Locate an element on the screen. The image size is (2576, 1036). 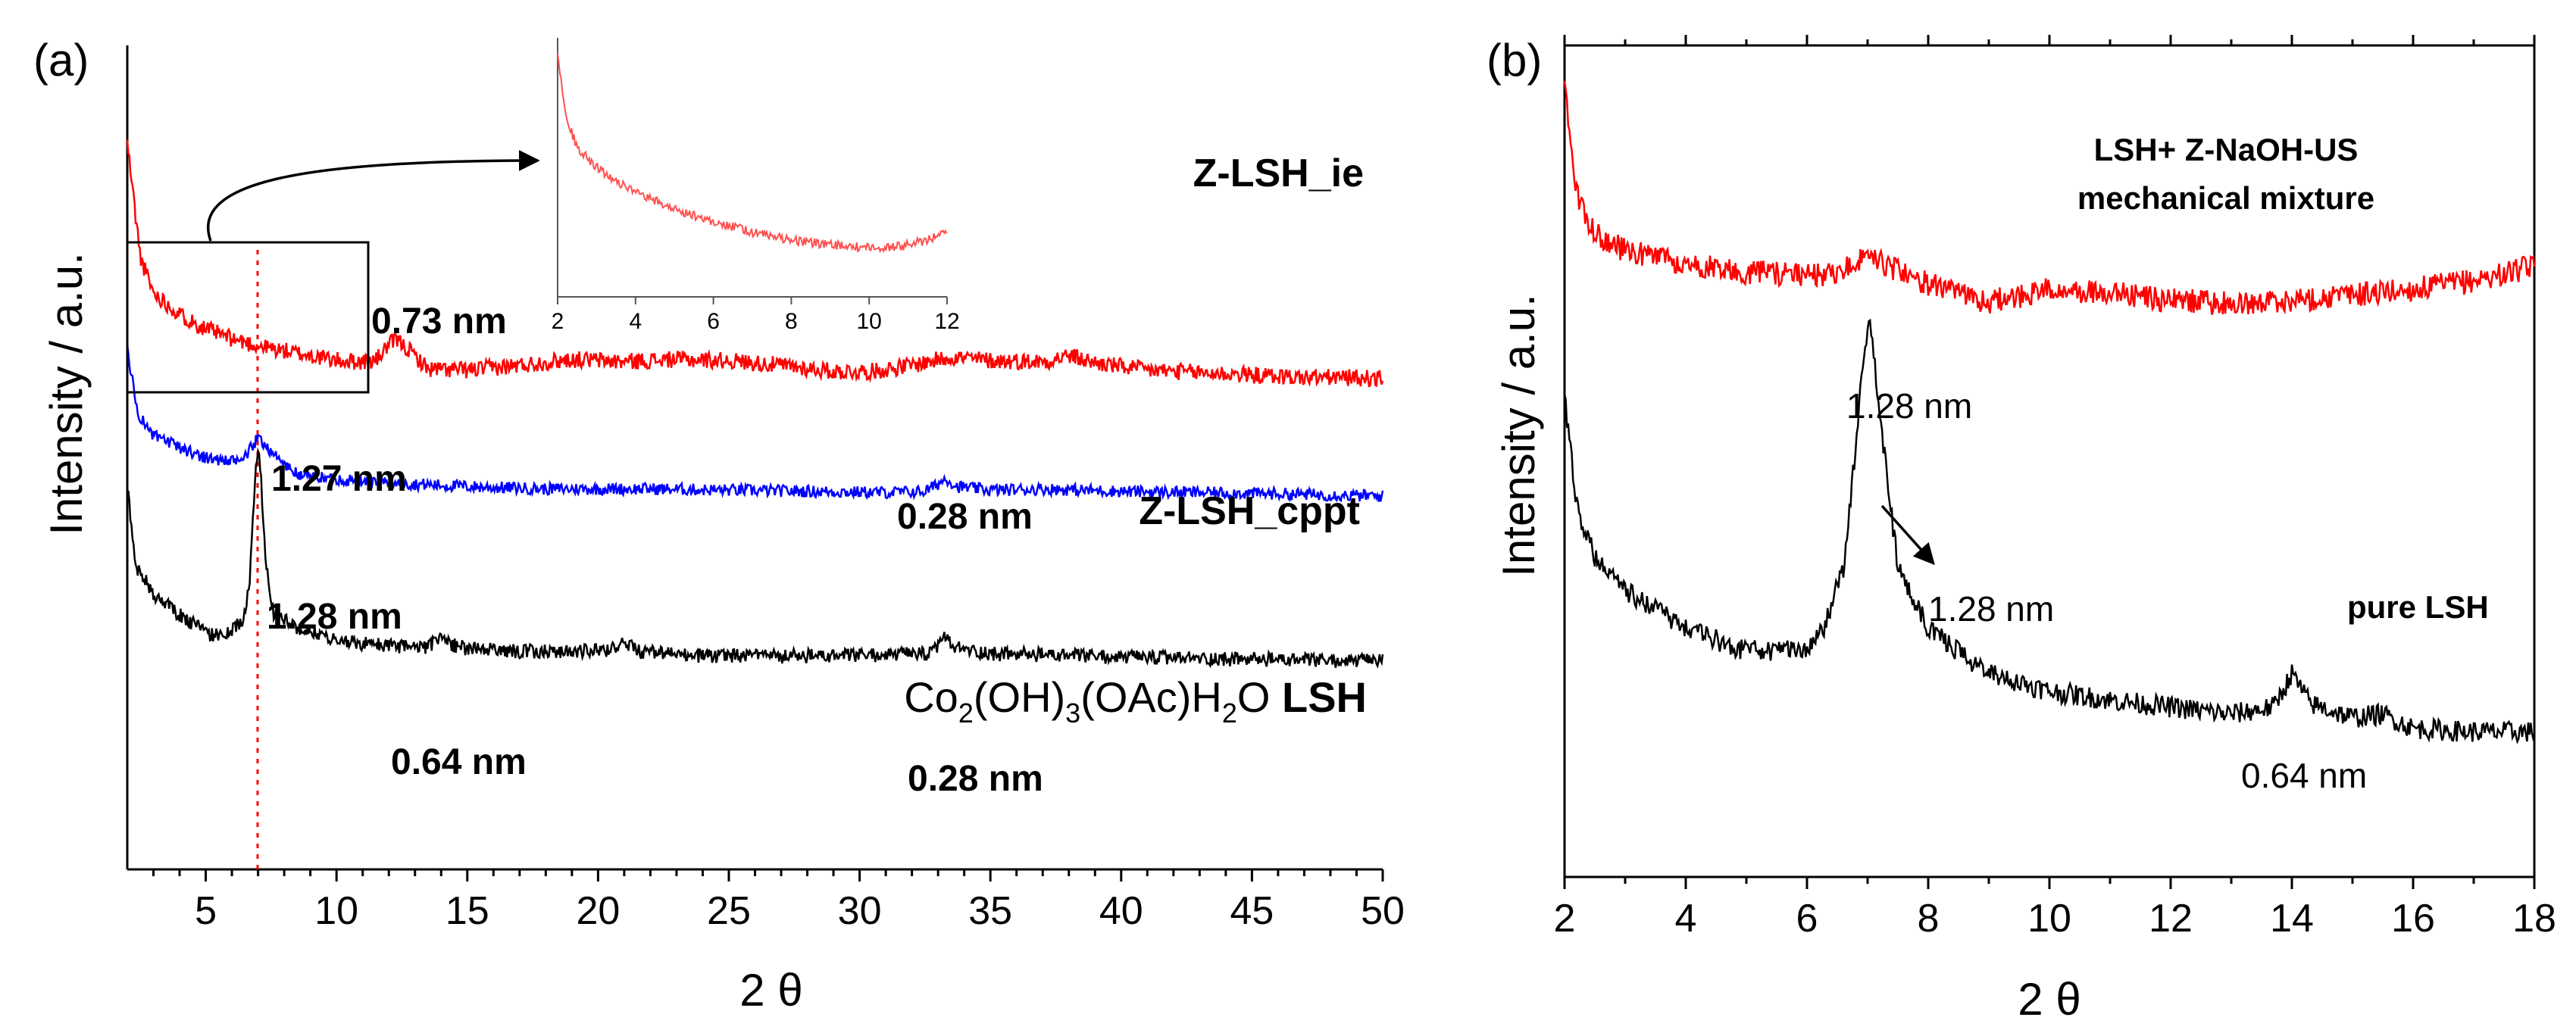
x-tick-label: 30 is located at coordinates (860, 911).